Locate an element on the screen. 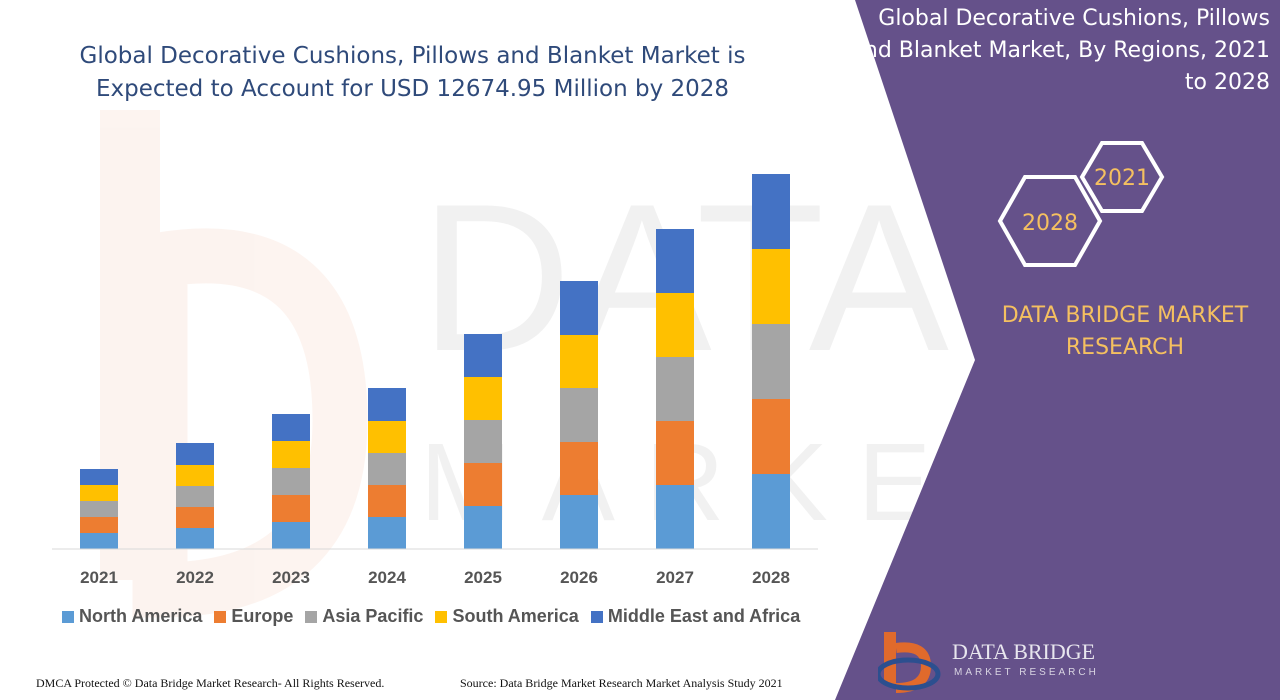  hex-label-2021: 2021 is located at coordinates (1122, 178).